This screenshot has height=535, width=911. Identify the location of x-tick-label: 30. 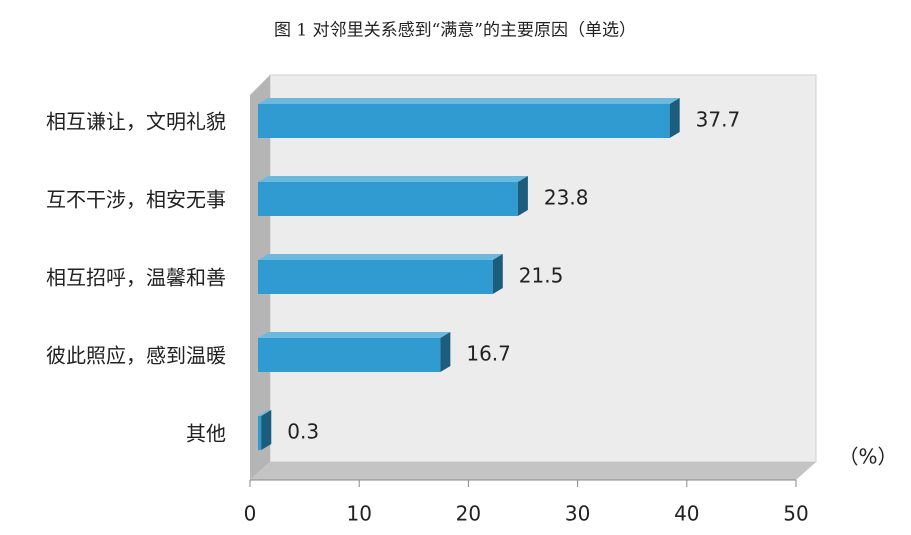
(577, 514).